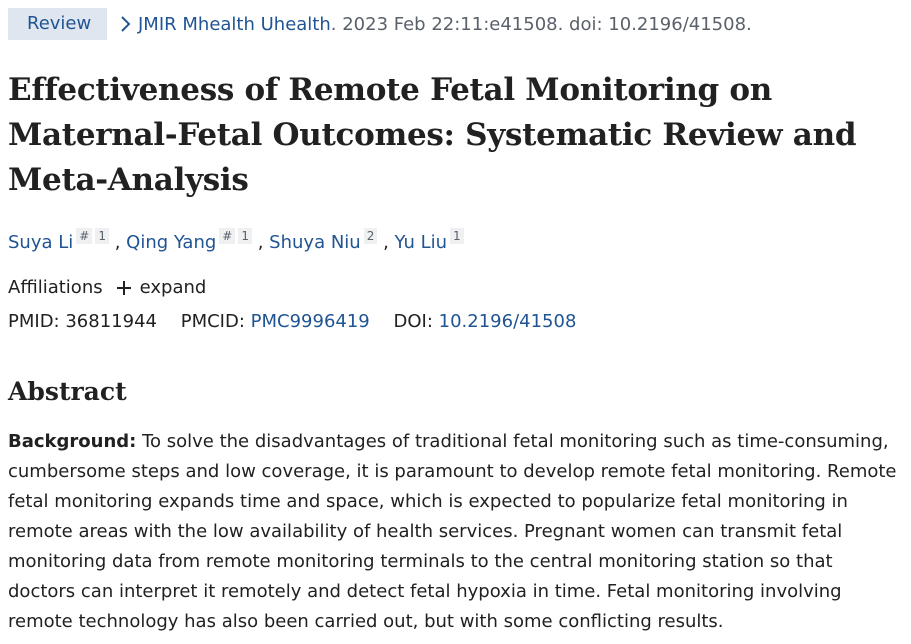 This screenshot has width=911, height=644. I want to click on author-item: Qing Yang #1, so click(192, 240).